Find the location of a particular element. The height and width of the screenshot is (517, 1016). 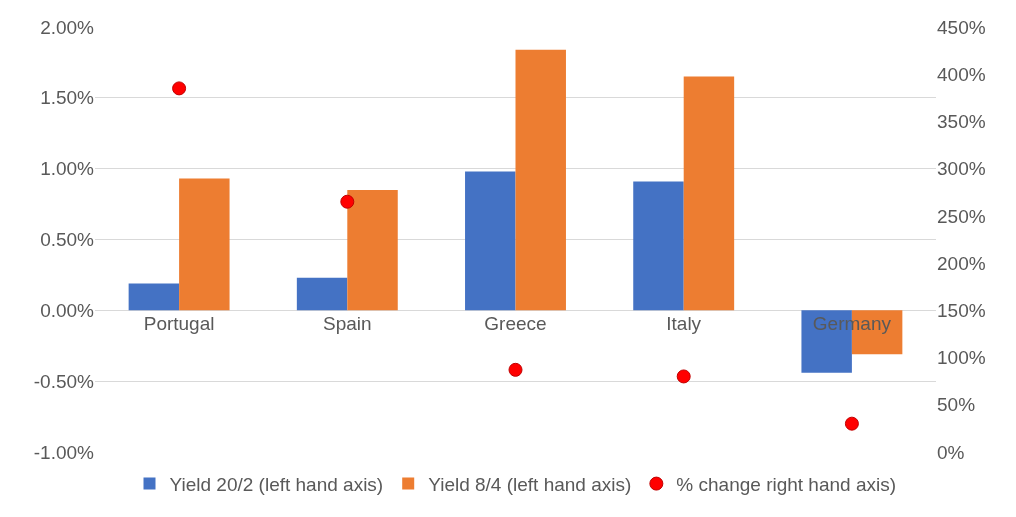

y-tick-label: -0.50% is located at coordinates (64, 381).